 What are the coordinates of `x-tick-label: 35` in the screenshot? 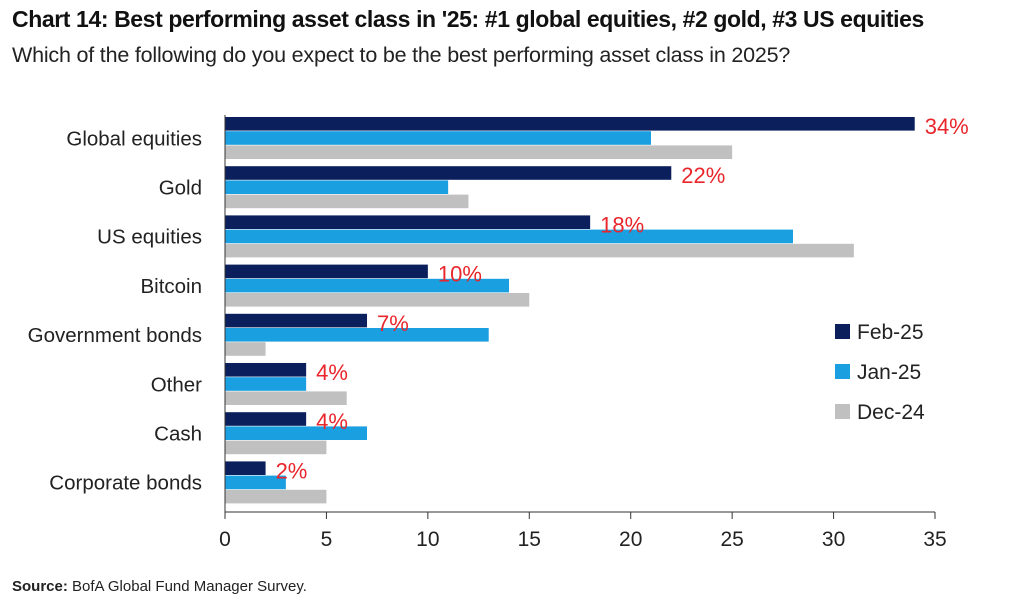 It's located at (934, 539).